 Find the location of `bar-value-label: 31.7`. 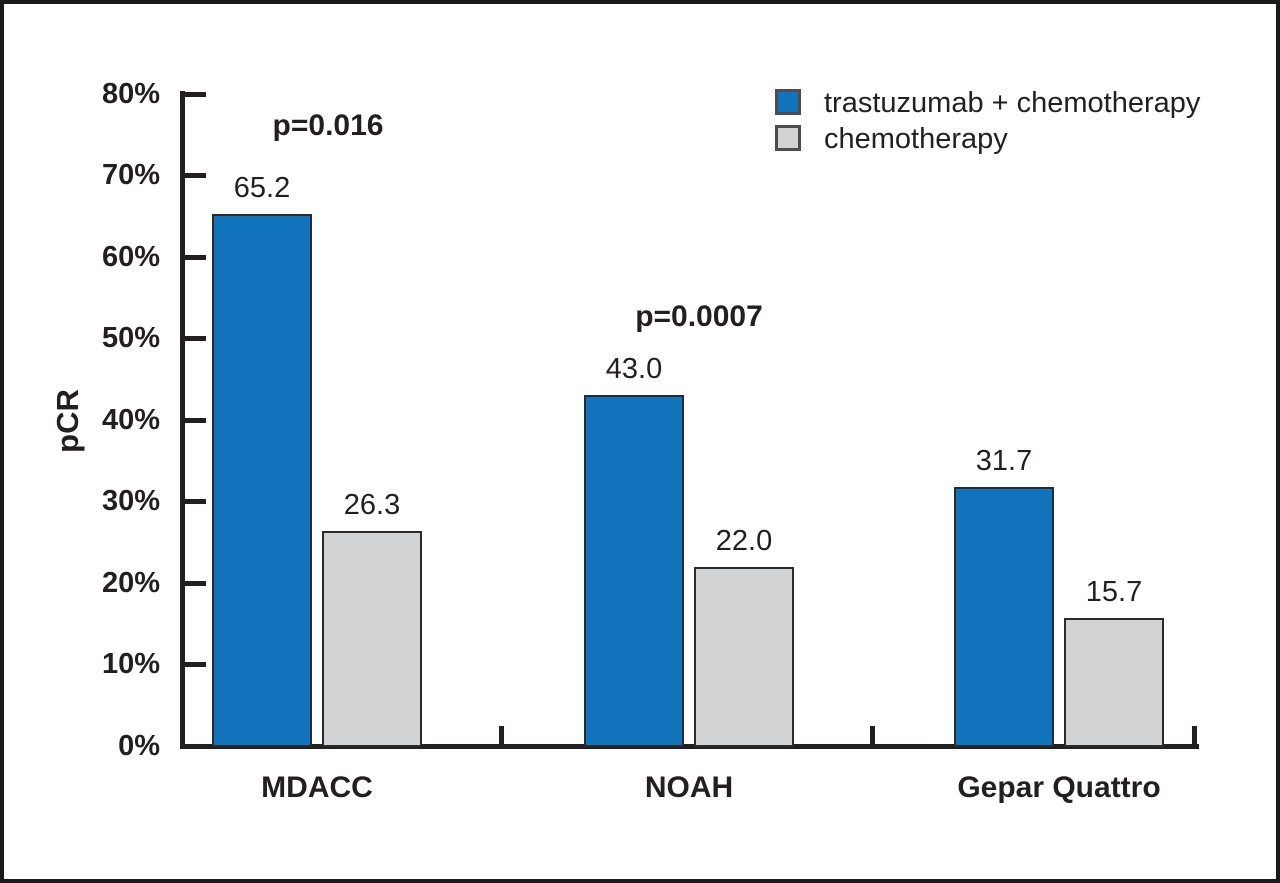

bar-value-label: 31.7 is located at coordinates (1004, 461).